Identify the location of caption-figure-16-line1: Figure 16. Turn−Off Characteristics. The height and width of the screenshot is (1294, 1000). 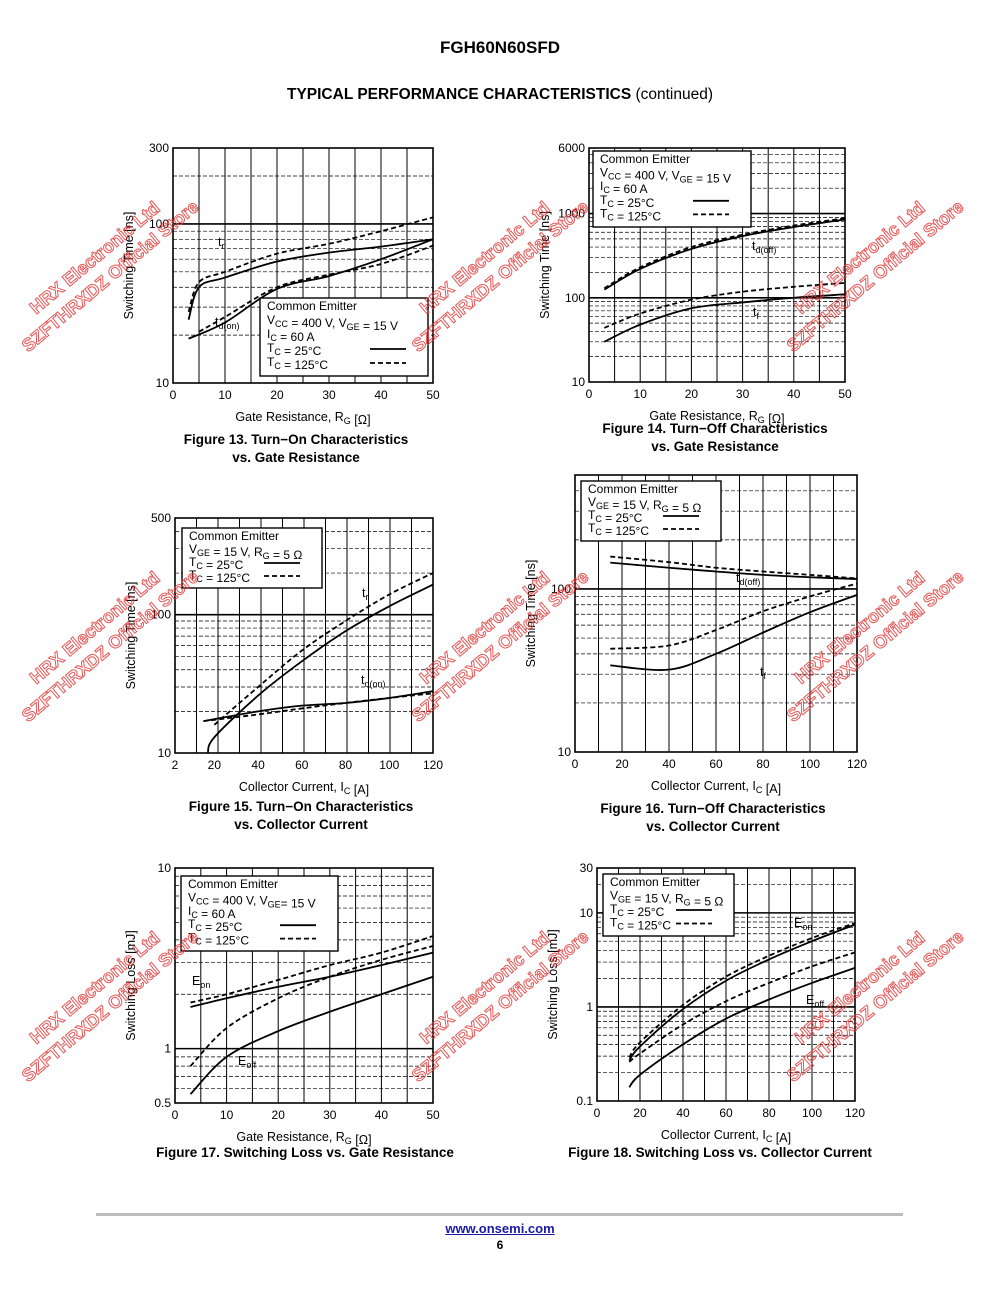
(713, 808).